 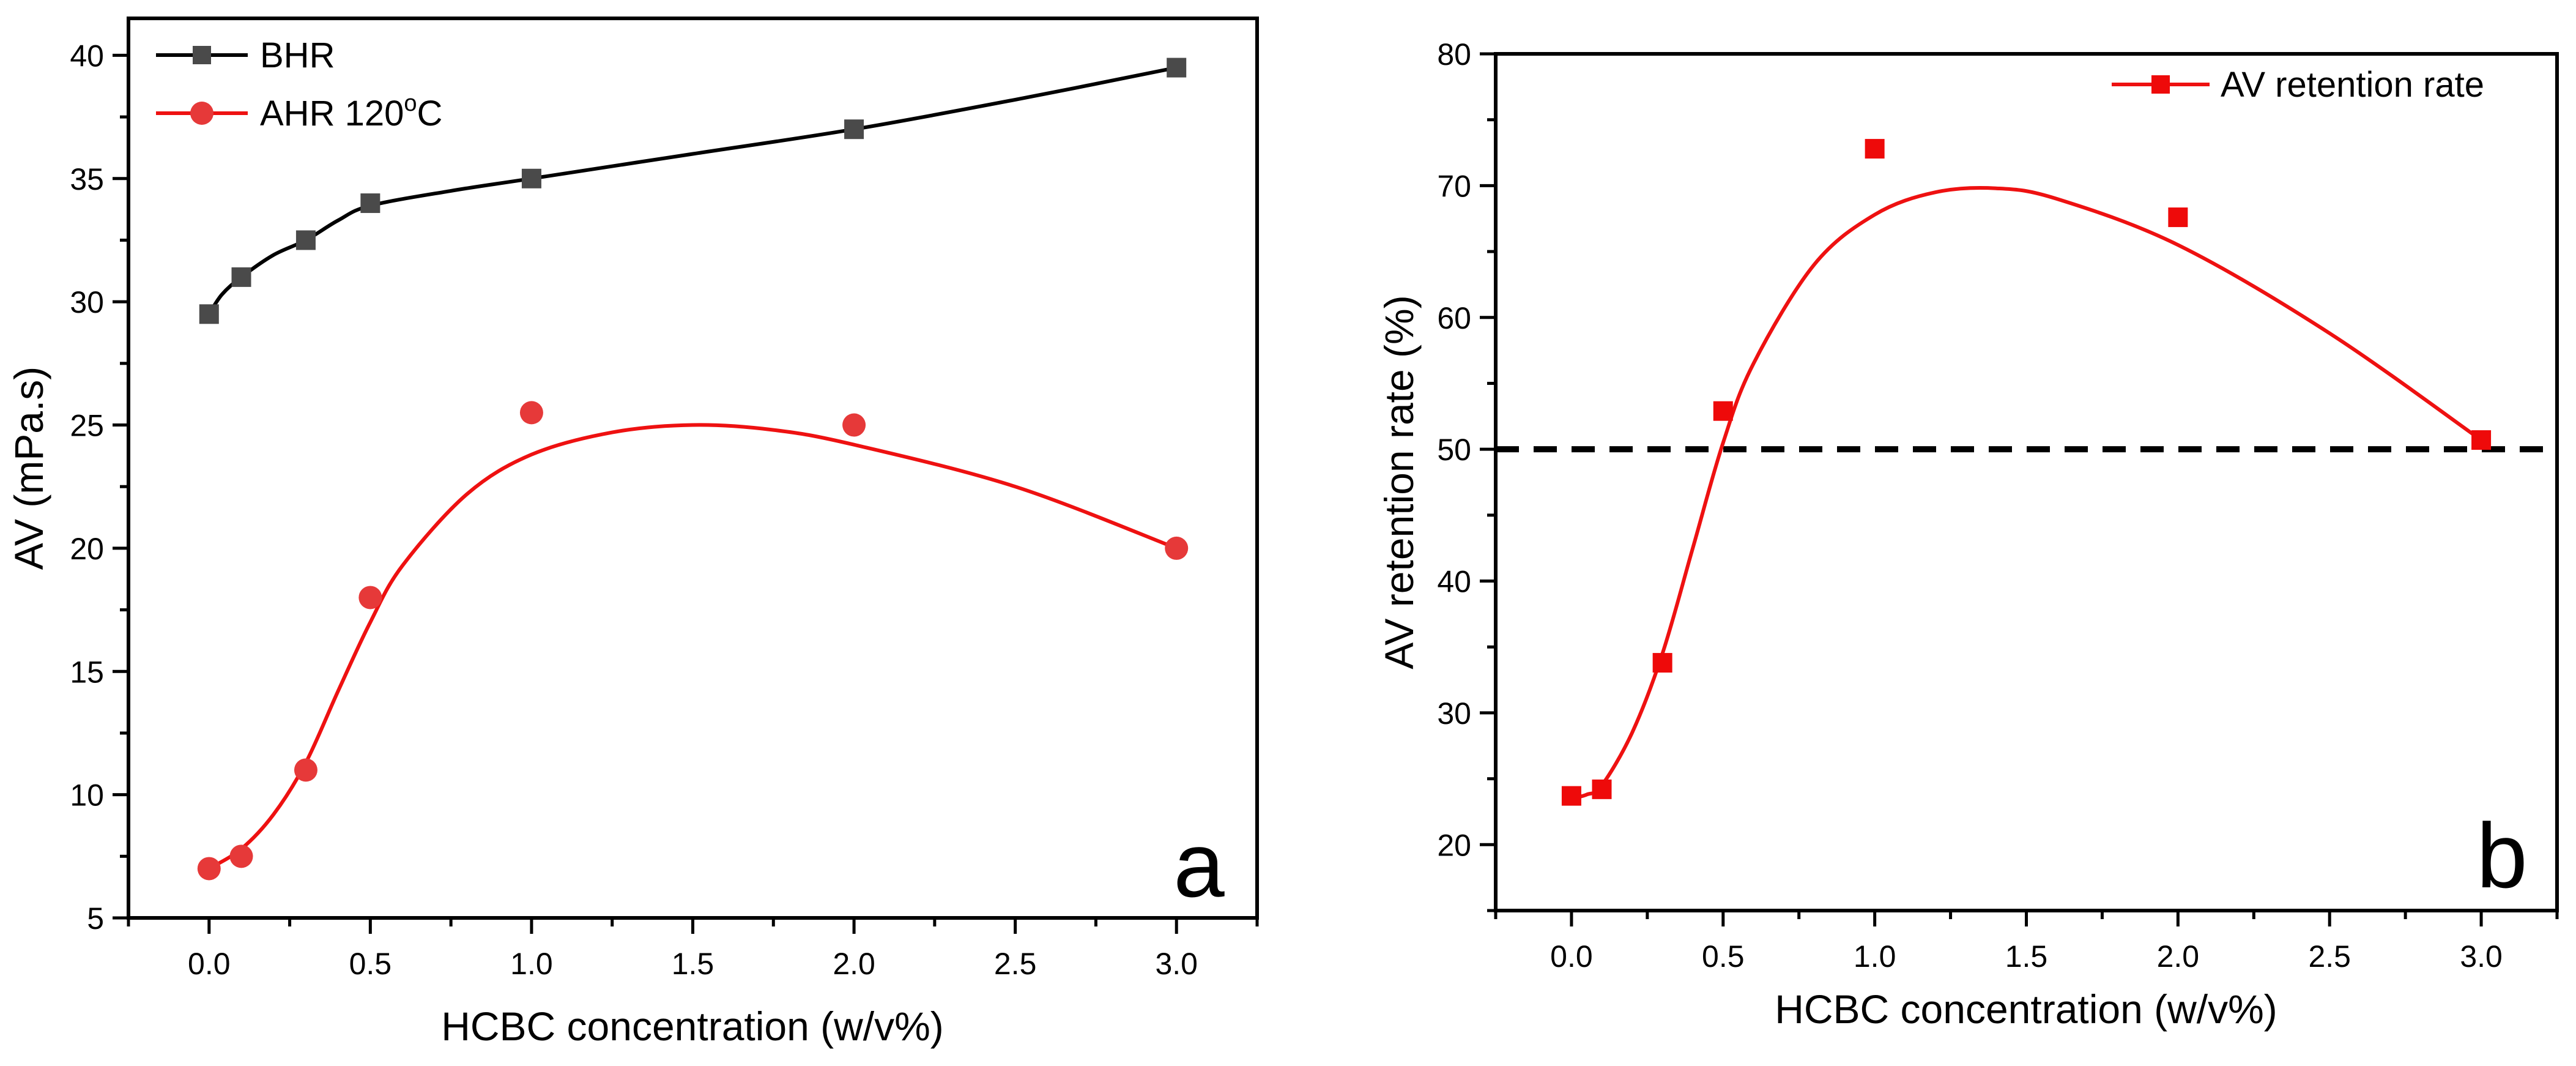 What do you see at coordinates (209, 964) in the screenshot?
I see `panel-a-x-tick-label: 0.0` at bounding box center [209, 964].